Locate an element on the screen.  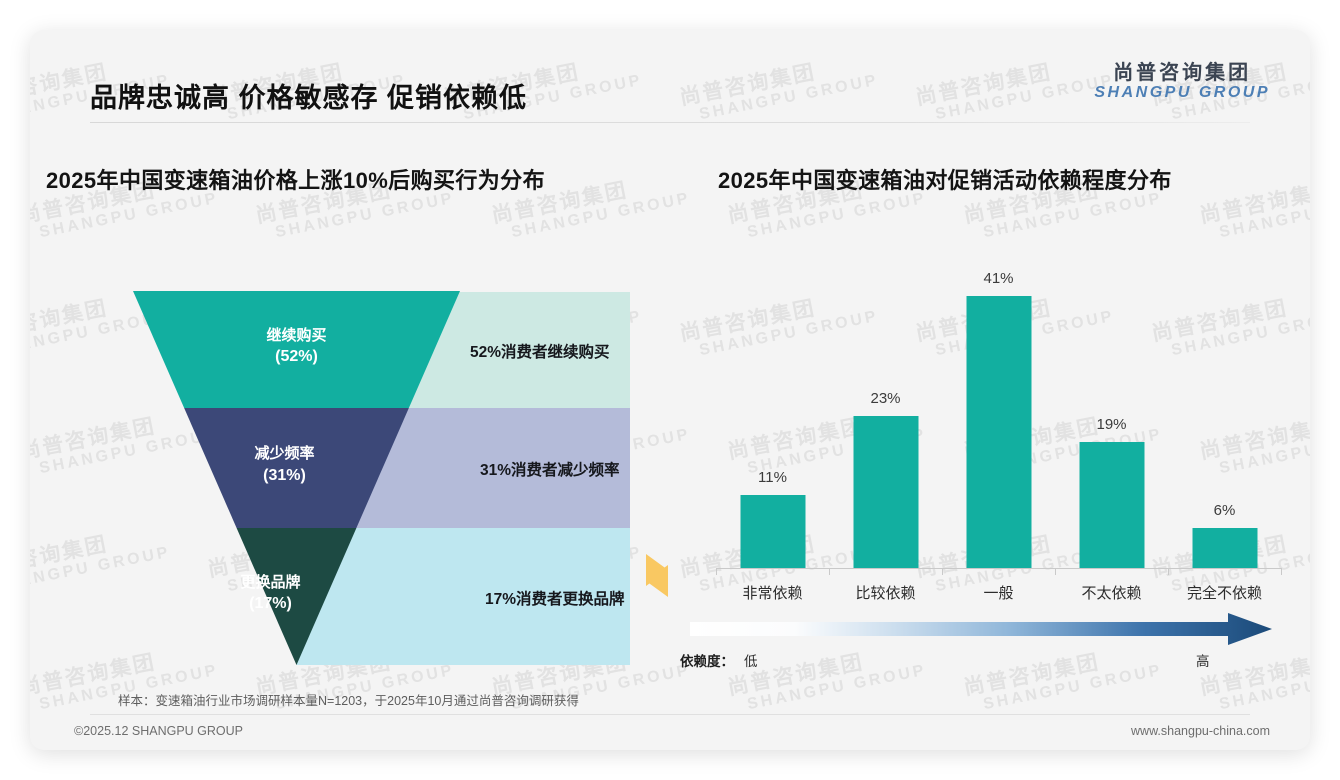
funnel-segment-label: 减少频率 (31%) is located at coordinates (285, 465).